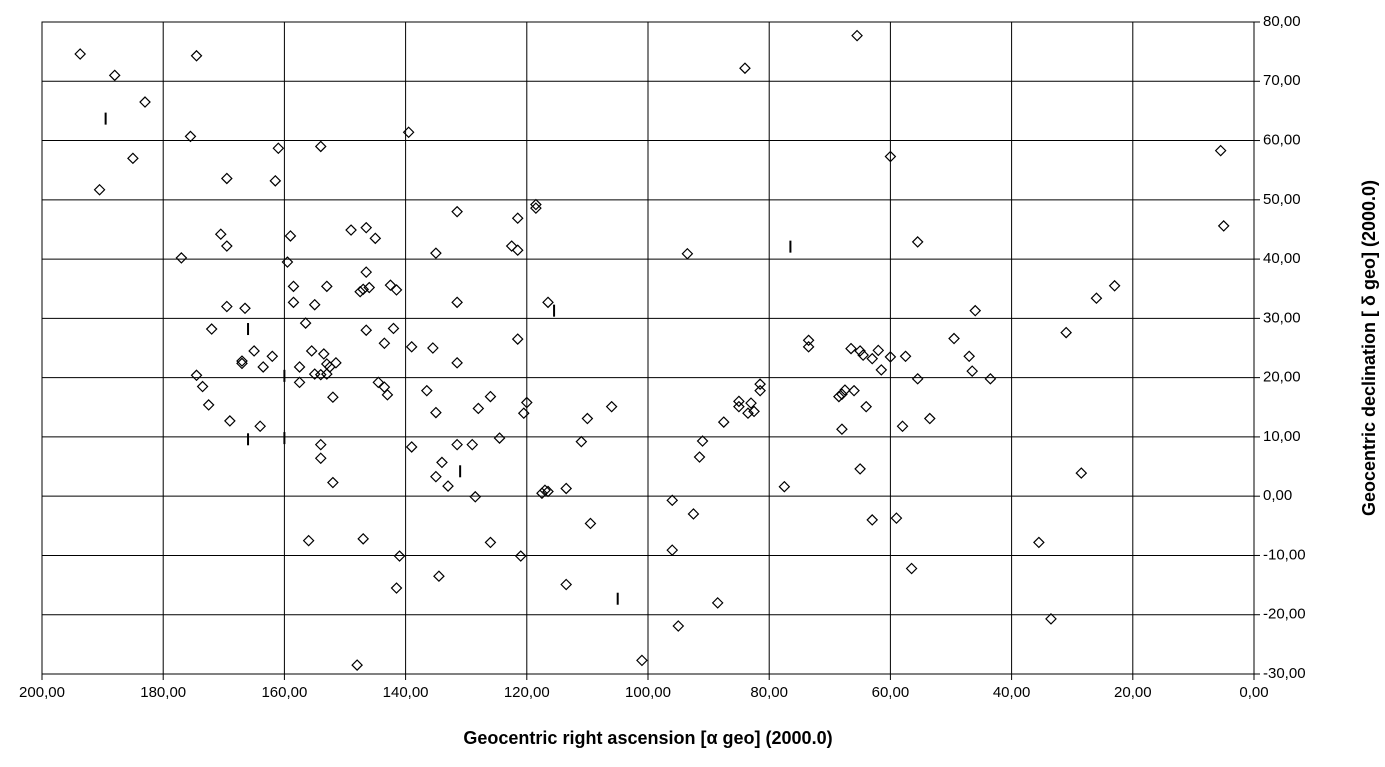  I want to click on x-tick-label: 120,00, so click(527, 692).